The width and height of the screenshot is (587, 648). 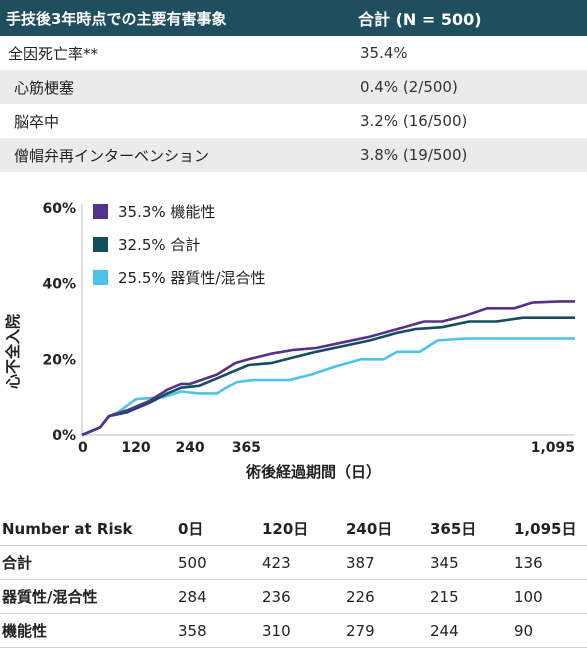 I want to click on risk-cell: 236, so click(x=276, y=596).